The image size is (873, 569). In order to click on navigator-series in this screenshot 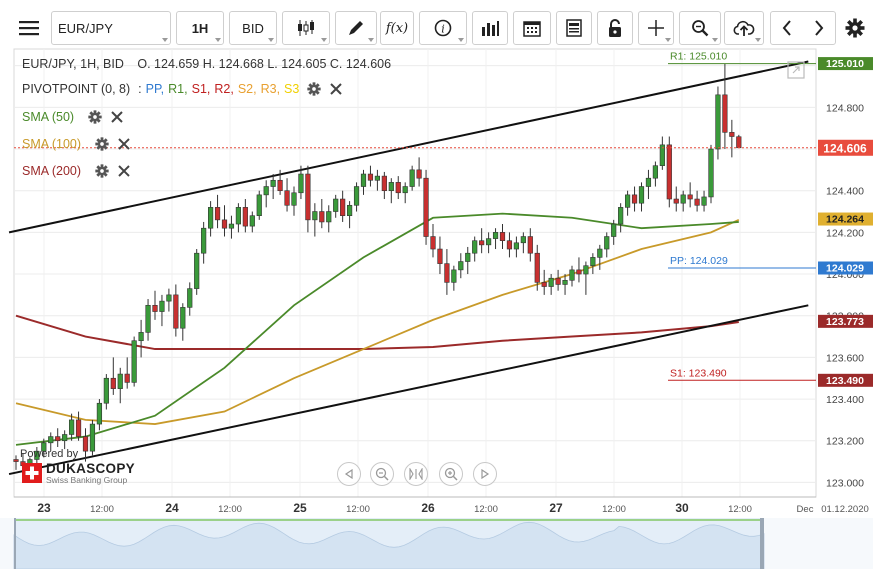, I will do `click(389, 545)`.